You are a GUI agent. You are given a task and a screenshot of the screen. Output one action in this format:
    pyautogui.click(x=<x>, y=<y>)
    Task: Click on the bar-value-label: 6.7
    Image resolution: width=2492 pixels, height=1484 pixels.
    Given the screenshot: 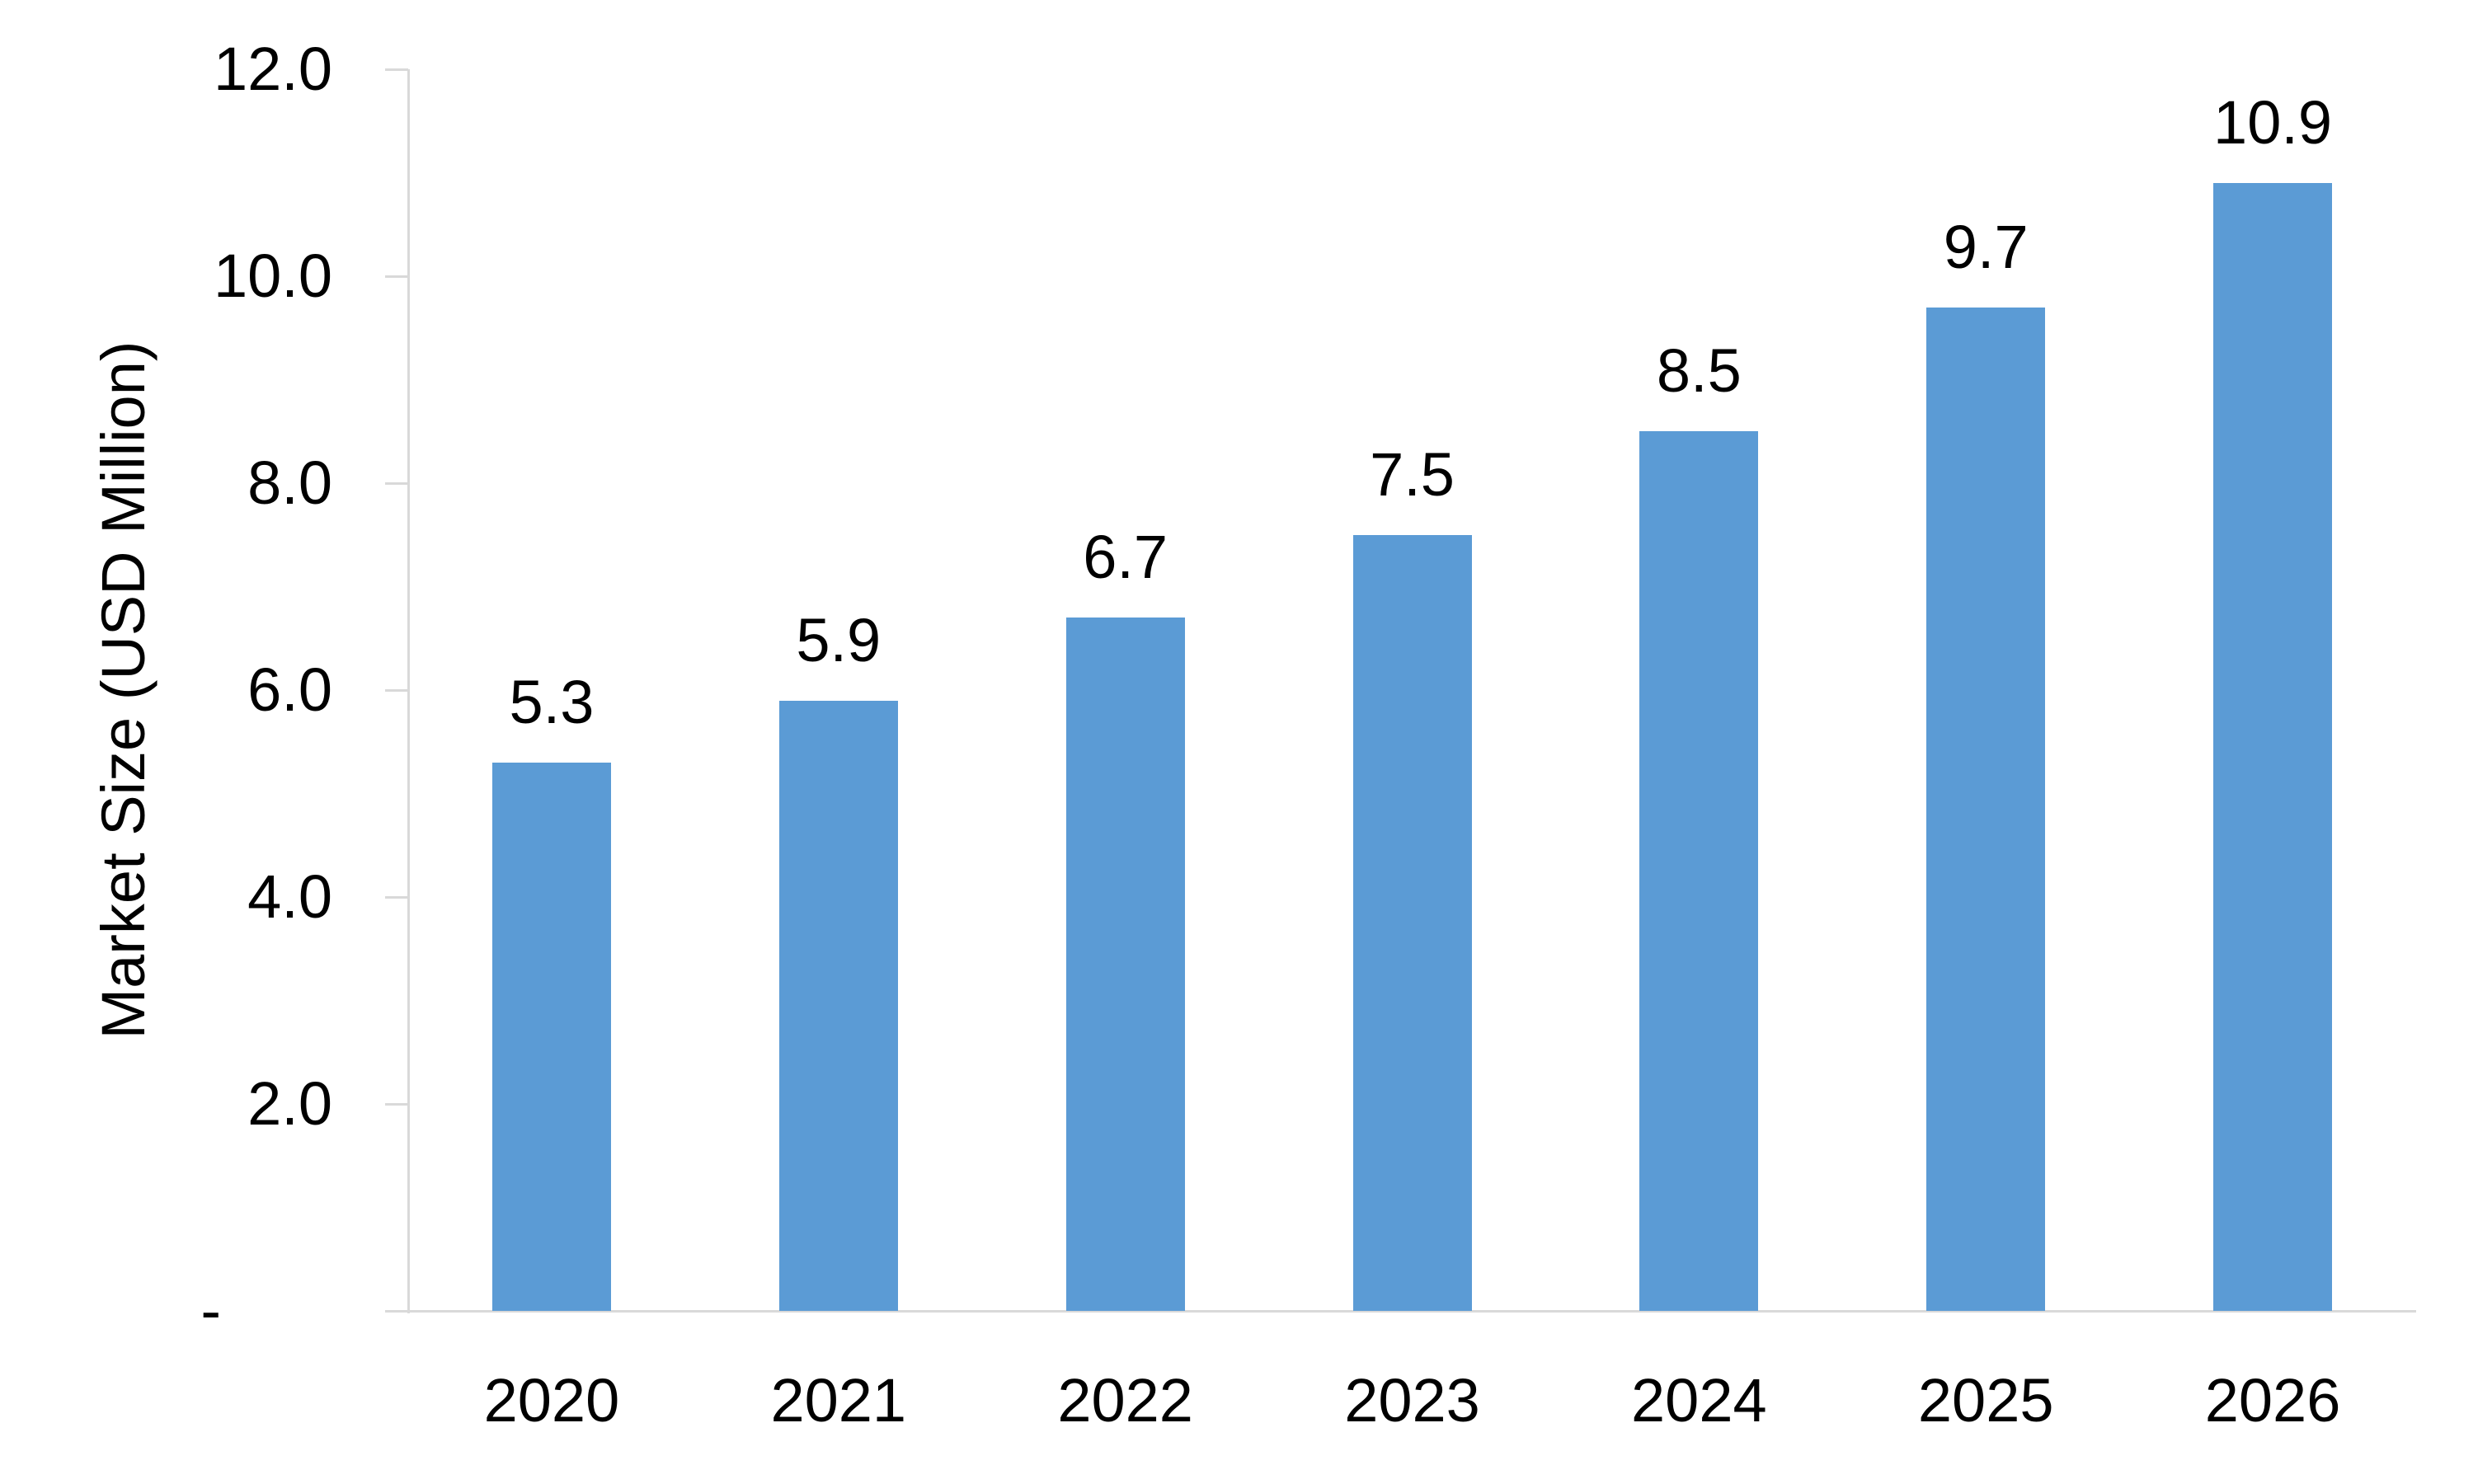 What is the action you would take?
    pyautogui.click(x=1126, y=557)
    